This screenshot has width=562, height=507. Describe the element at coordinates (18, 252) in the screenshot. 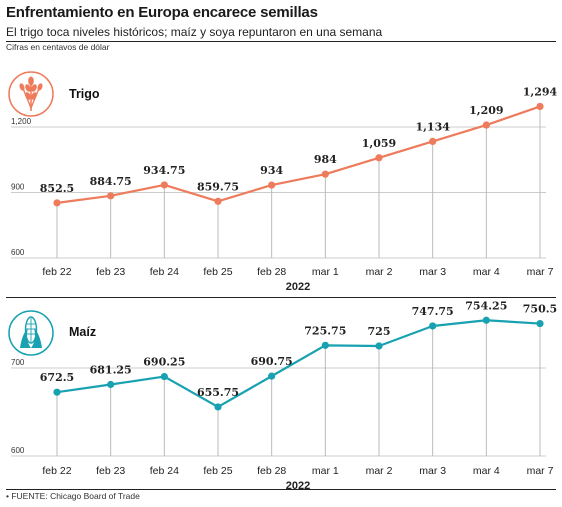

I see `trigo-ytick-label: 600` at that location.